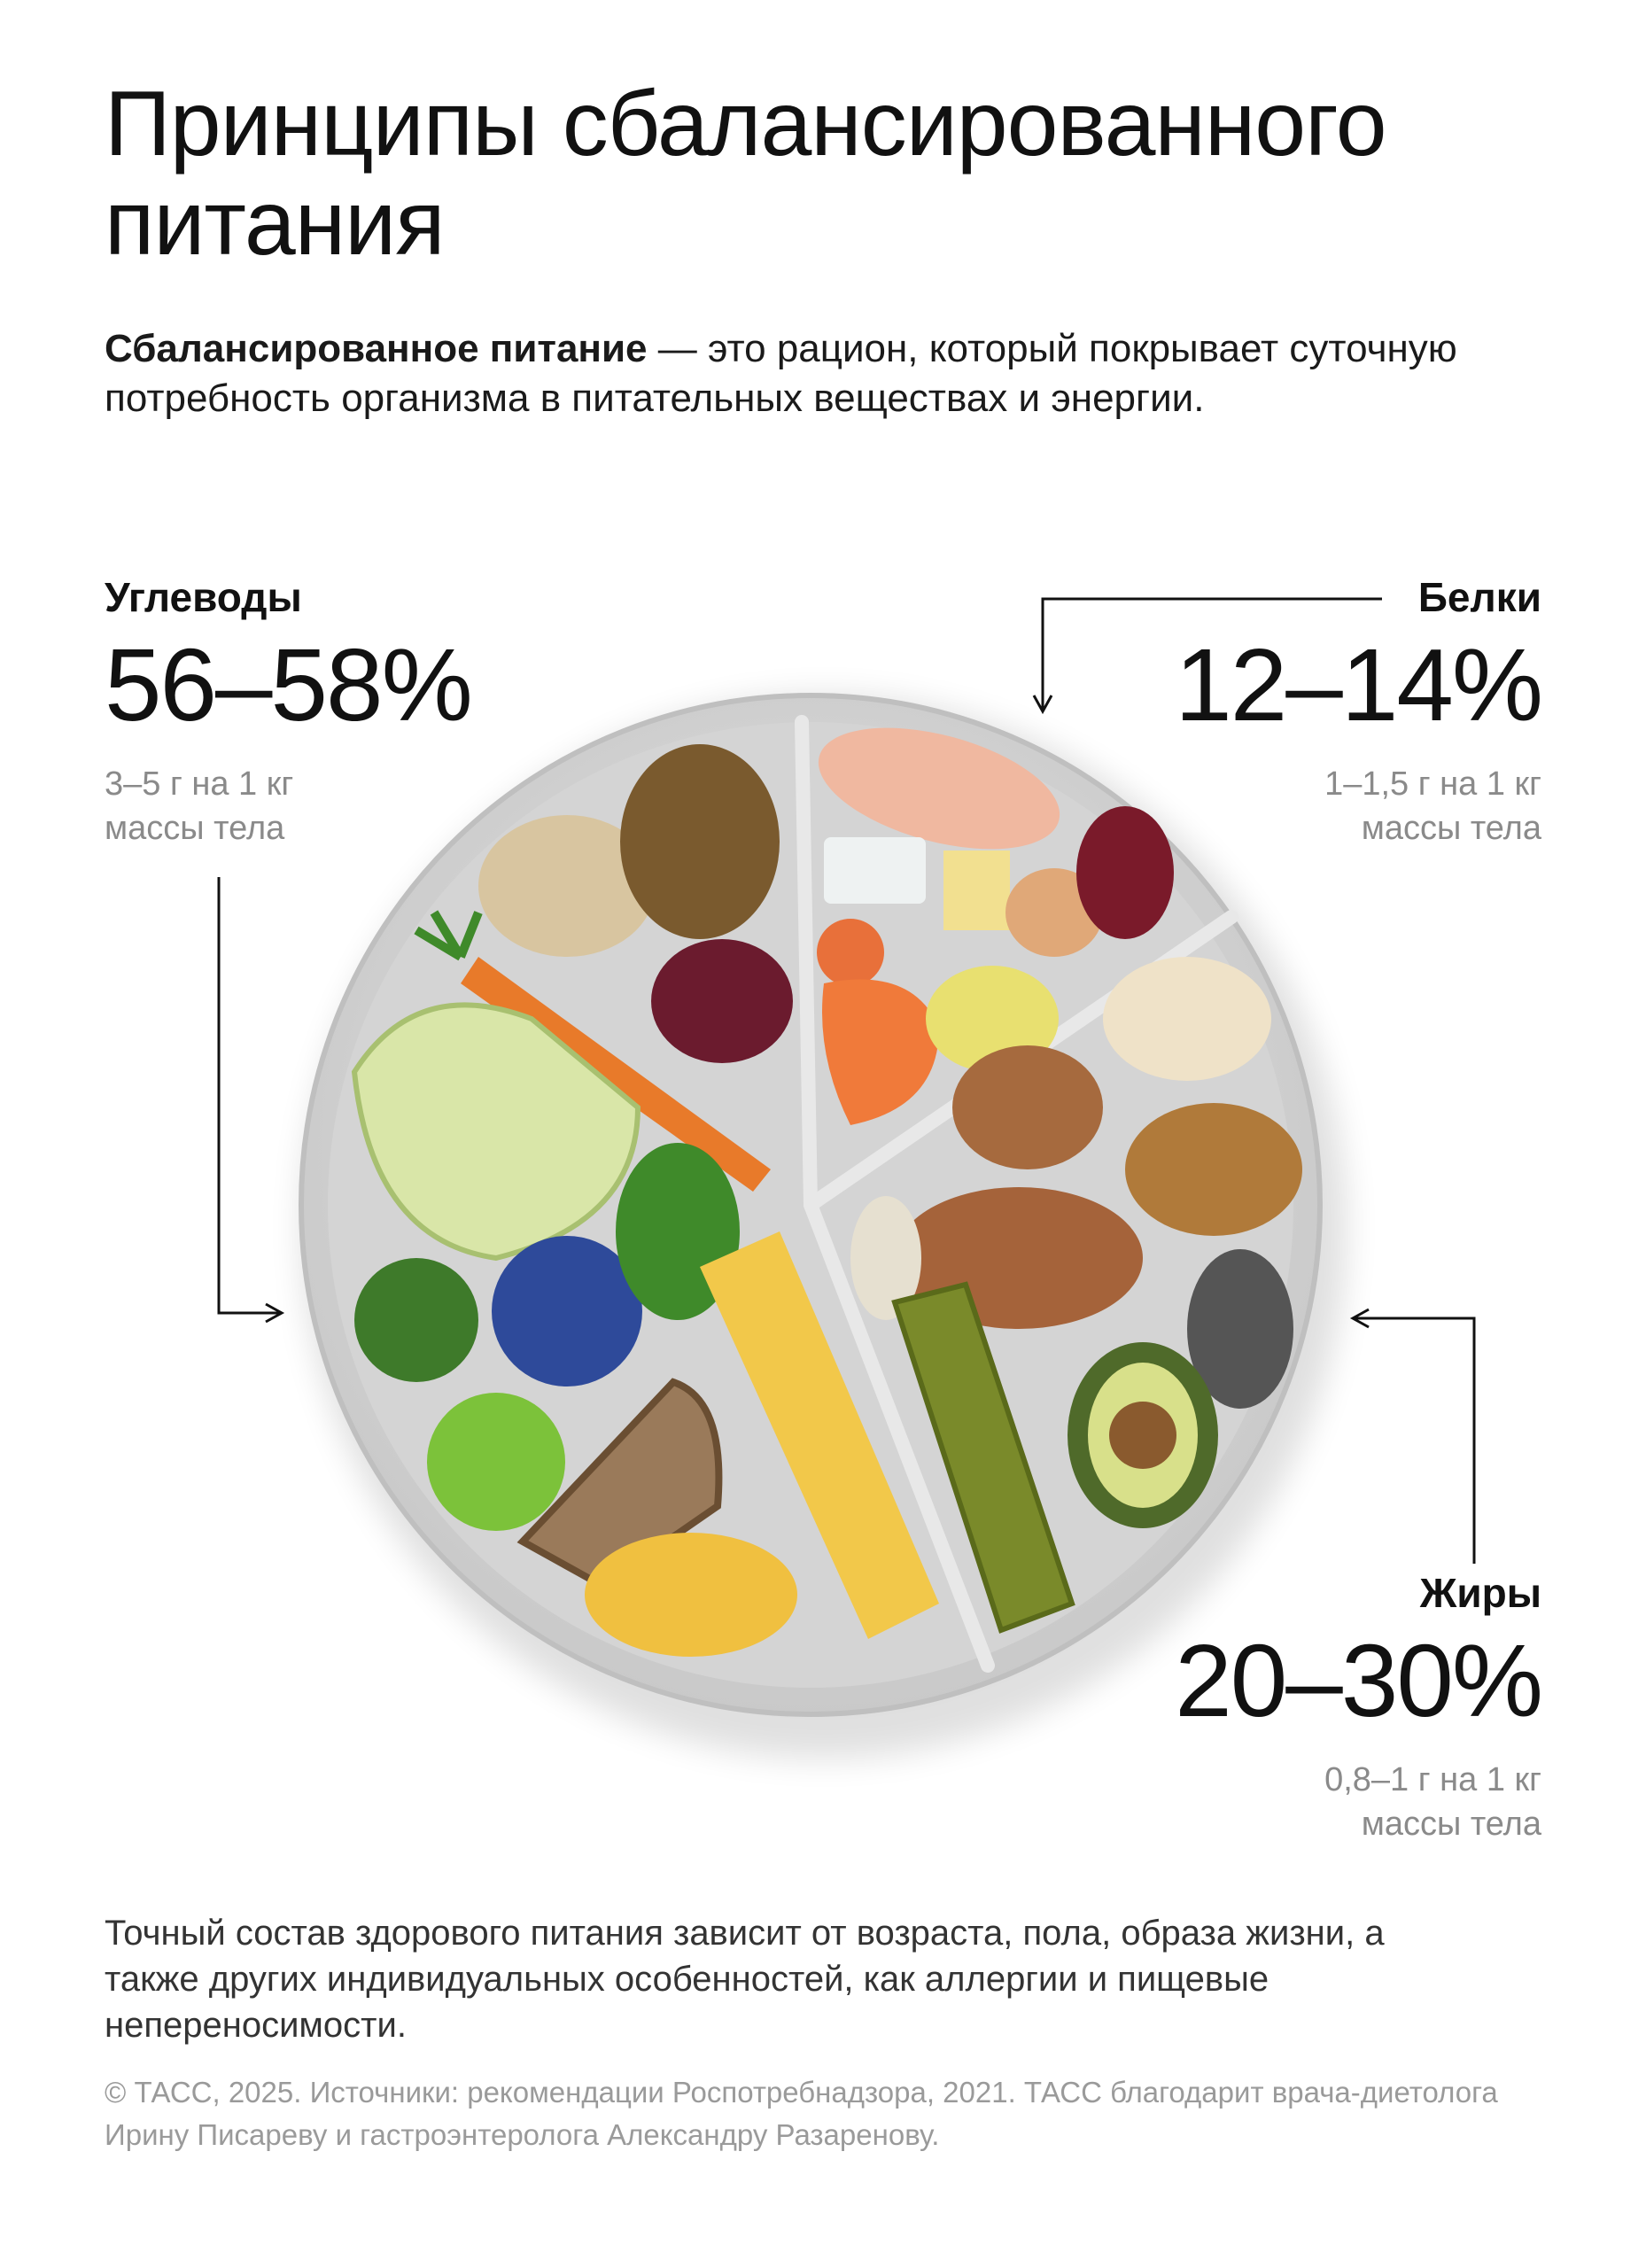 This screenshot has height=2268, width=1646. I want to click on carbs-percent: 56–58%, so click(289, 684).